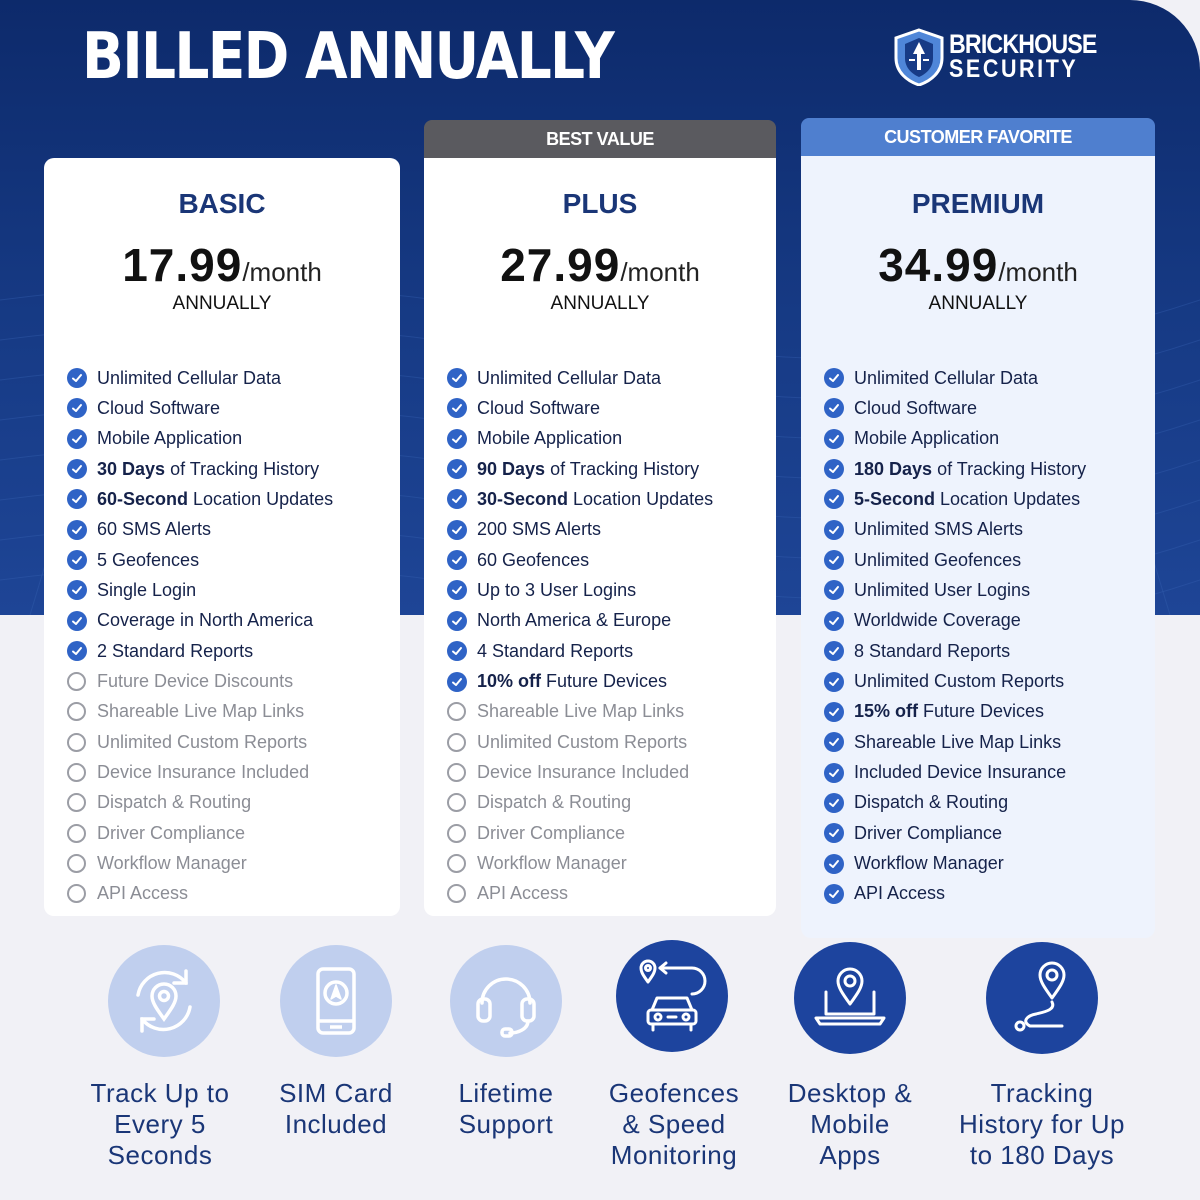  Describe the element at coordinates (989, 621) in the screenshot. I see `feature-item: Worldwide Coverage` at that location.